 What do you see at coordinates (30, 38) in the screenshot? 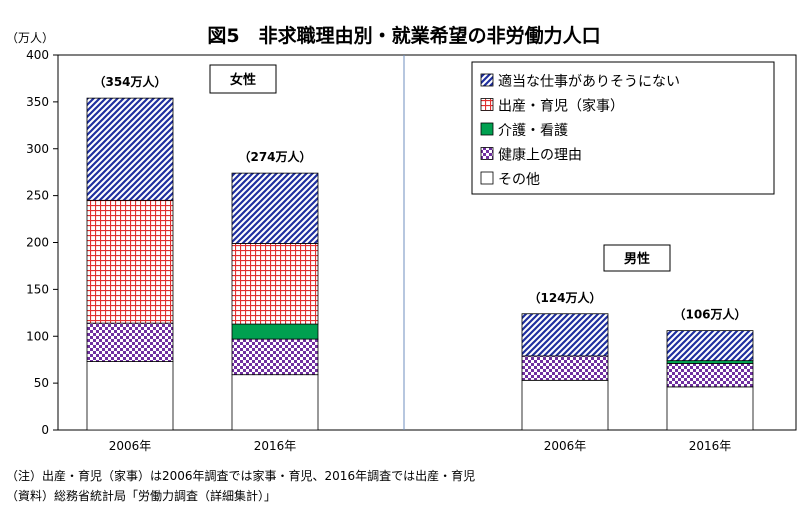
I see `y-axis-unit: （万人）` at bounding box center [30, 38].